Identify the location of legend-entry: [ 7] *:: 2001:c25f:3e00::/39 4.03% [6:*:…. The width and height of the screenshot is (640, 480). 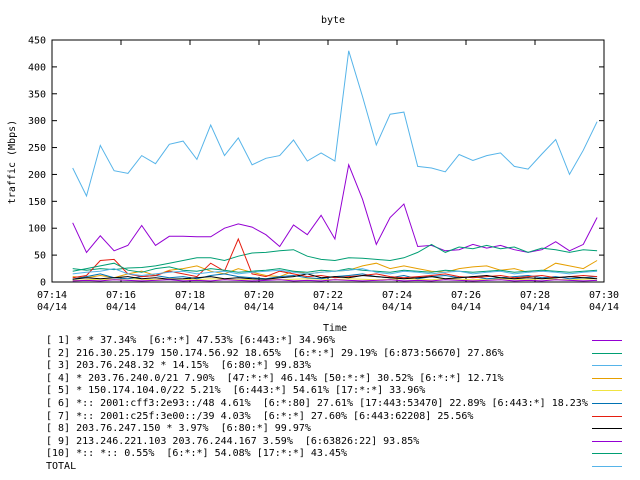
(260, 416).